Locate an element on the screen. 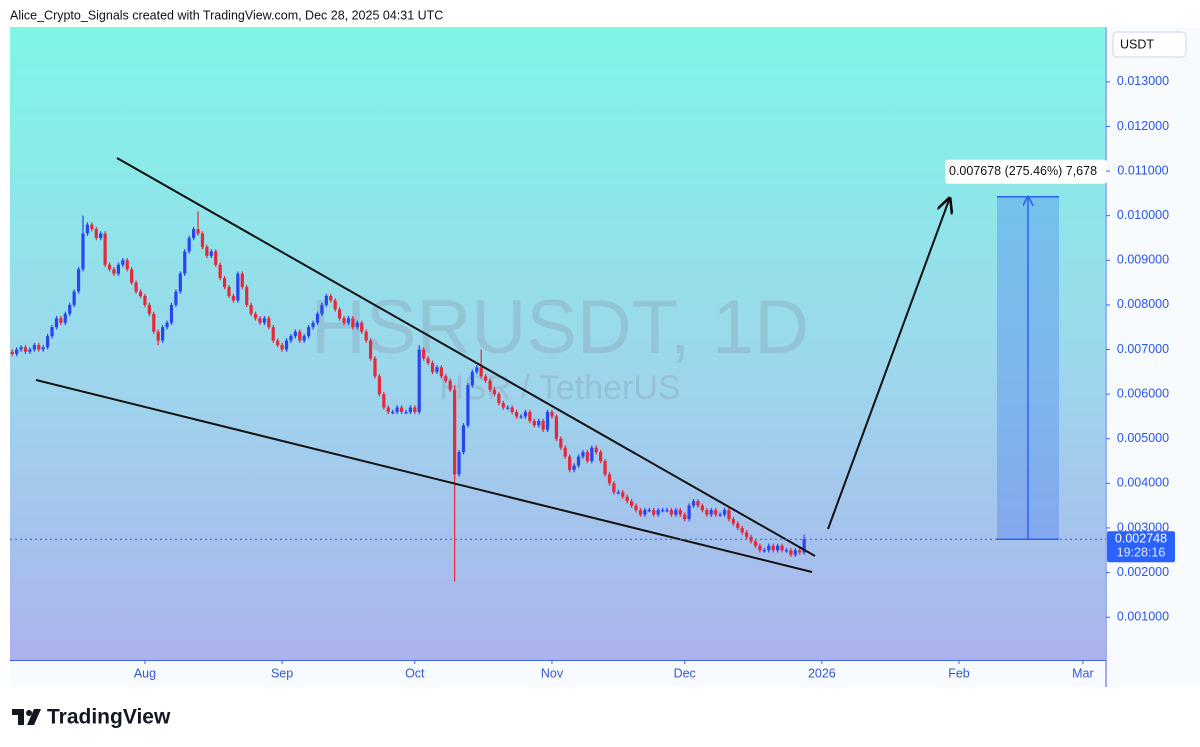 The height and width of the screenshot is (747, 1200). measure-label-box is located at coordinates (1026, 171).